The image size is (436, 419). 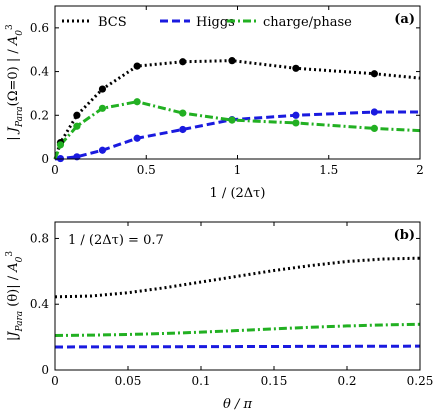 What do you see at coordinates (200, 381) in the screenshot?
I see `x-tick-label: 0.1` at bounding box center [200, 381].